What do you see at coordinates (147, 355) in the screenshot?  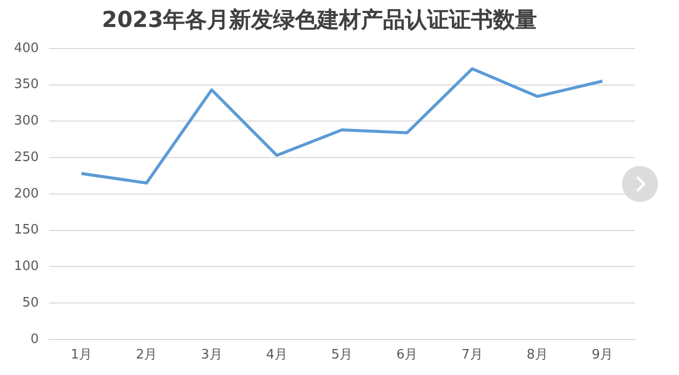 I see `x-tick-label: 2月` at bounding box center [147, 355].